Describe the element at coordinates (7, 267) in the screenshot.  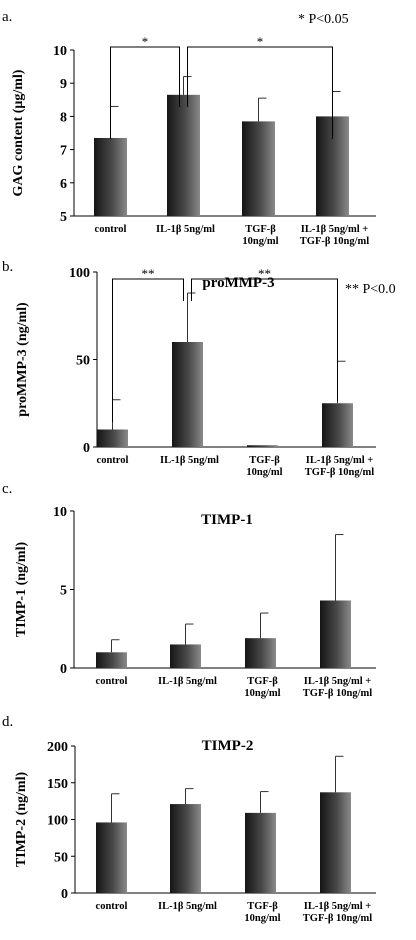
I see `panel-label: b.` at that location.